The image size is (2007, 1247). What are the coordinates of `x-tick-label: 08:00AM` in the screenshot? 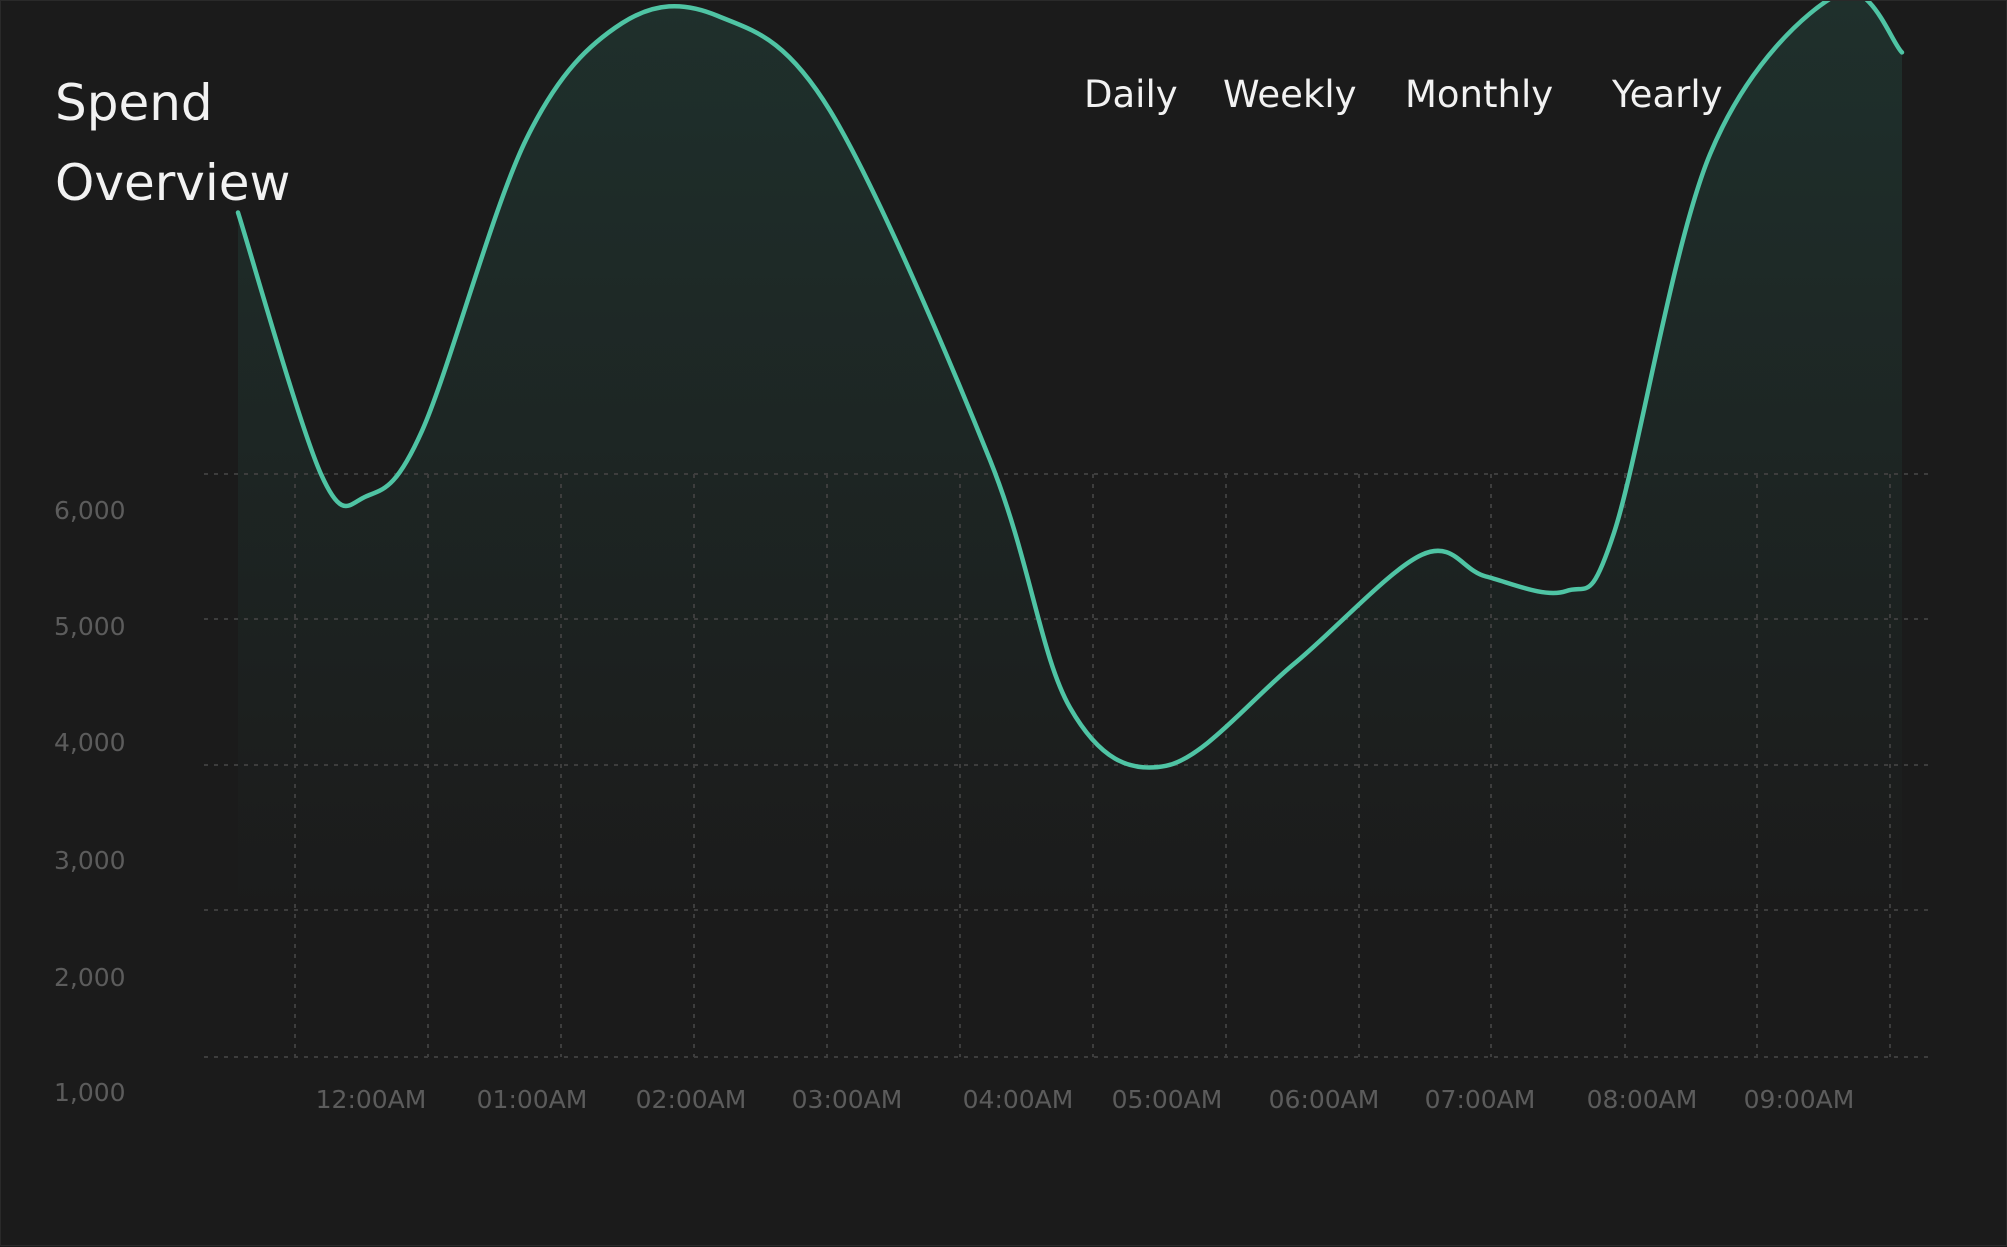 It's located at (1642, 1099).